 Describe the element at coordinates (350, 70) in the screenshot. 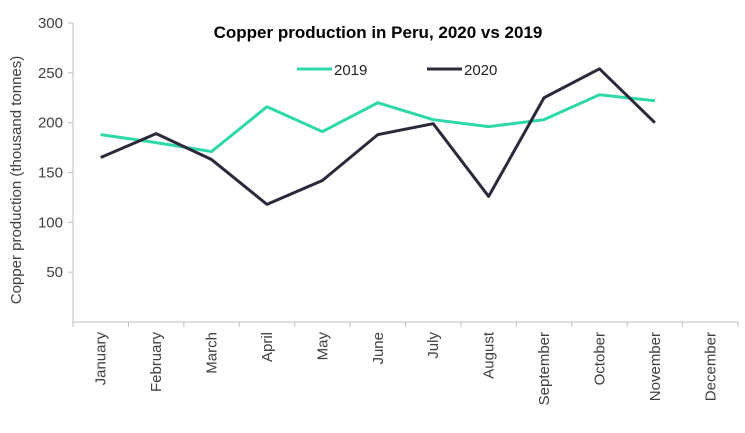

I see `legend-label-2019: 2019` at that location.